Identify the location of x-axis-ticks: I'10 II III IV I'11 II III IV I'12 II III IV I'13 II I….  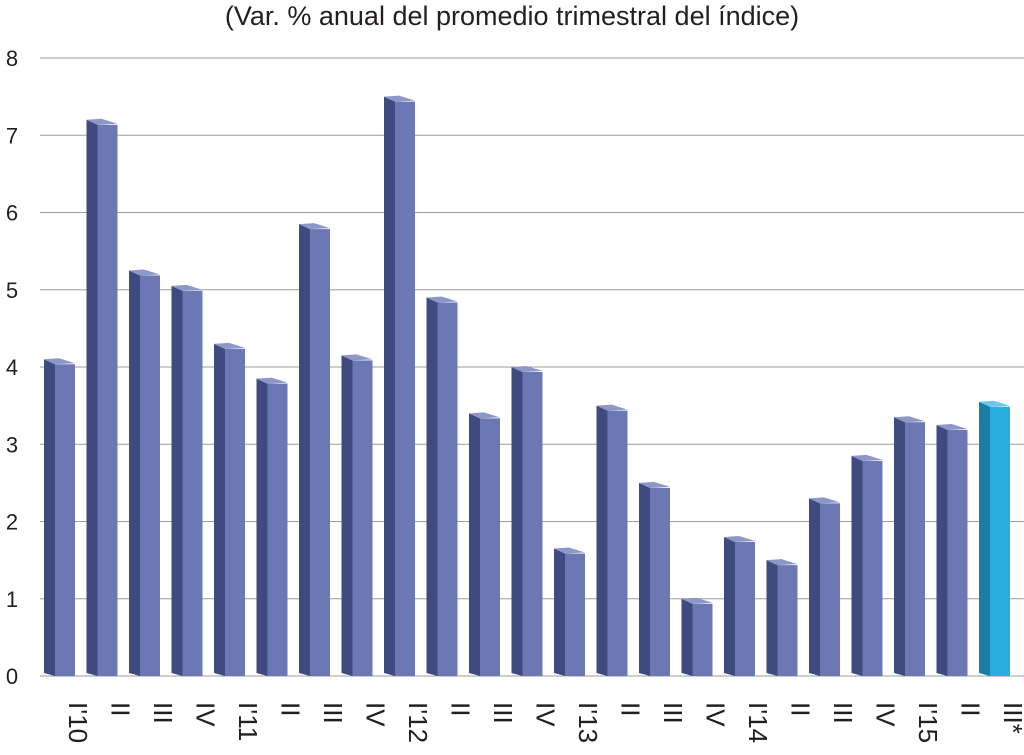
(543, 722).